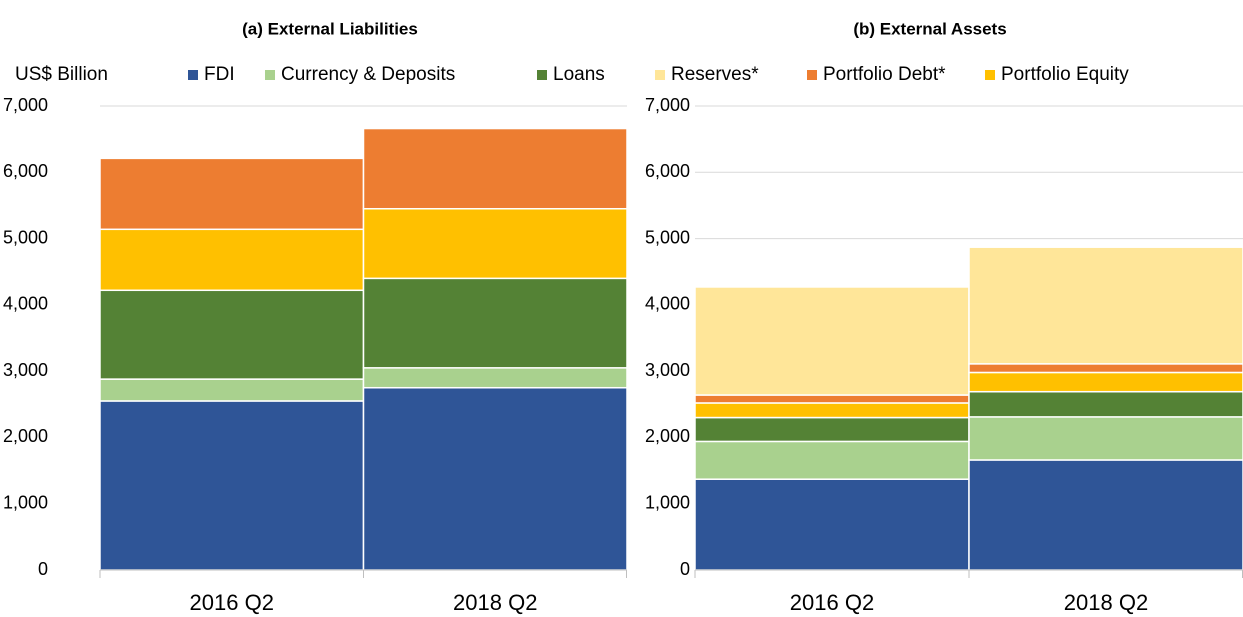  What do you see at coordinates (61, 74) in the screenshot?
I see `y-axis-label: US$ Billion` at bounding box center [61, 74].